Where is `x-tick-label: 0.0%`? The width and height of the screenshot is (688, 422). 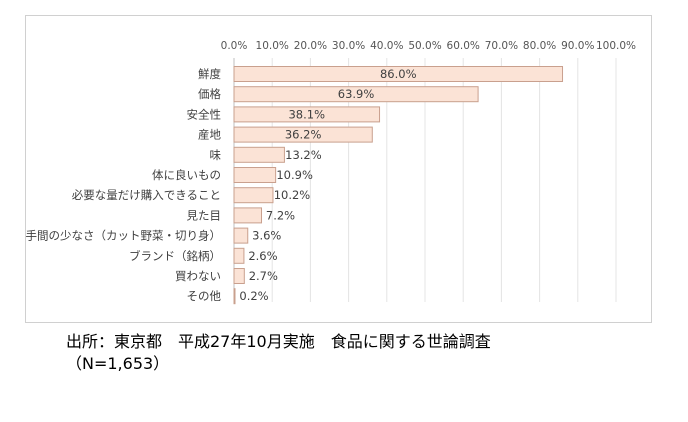
x-tick-label: 0.0% is located at coordinates (234, 46).